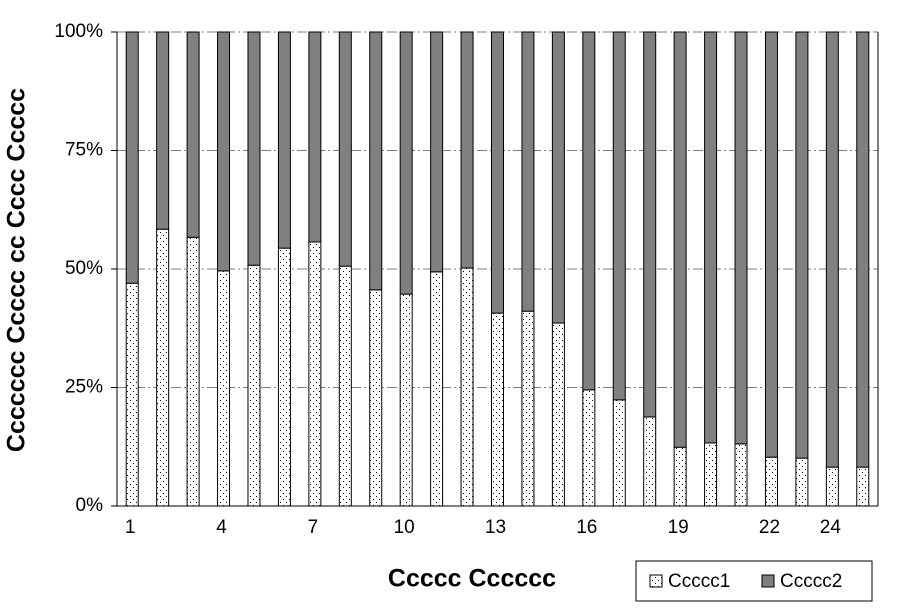  What do you see at coordinates (221, 527) in the screenshot?
I see `x-tick-label: 4` at bounding box center [221, 527].